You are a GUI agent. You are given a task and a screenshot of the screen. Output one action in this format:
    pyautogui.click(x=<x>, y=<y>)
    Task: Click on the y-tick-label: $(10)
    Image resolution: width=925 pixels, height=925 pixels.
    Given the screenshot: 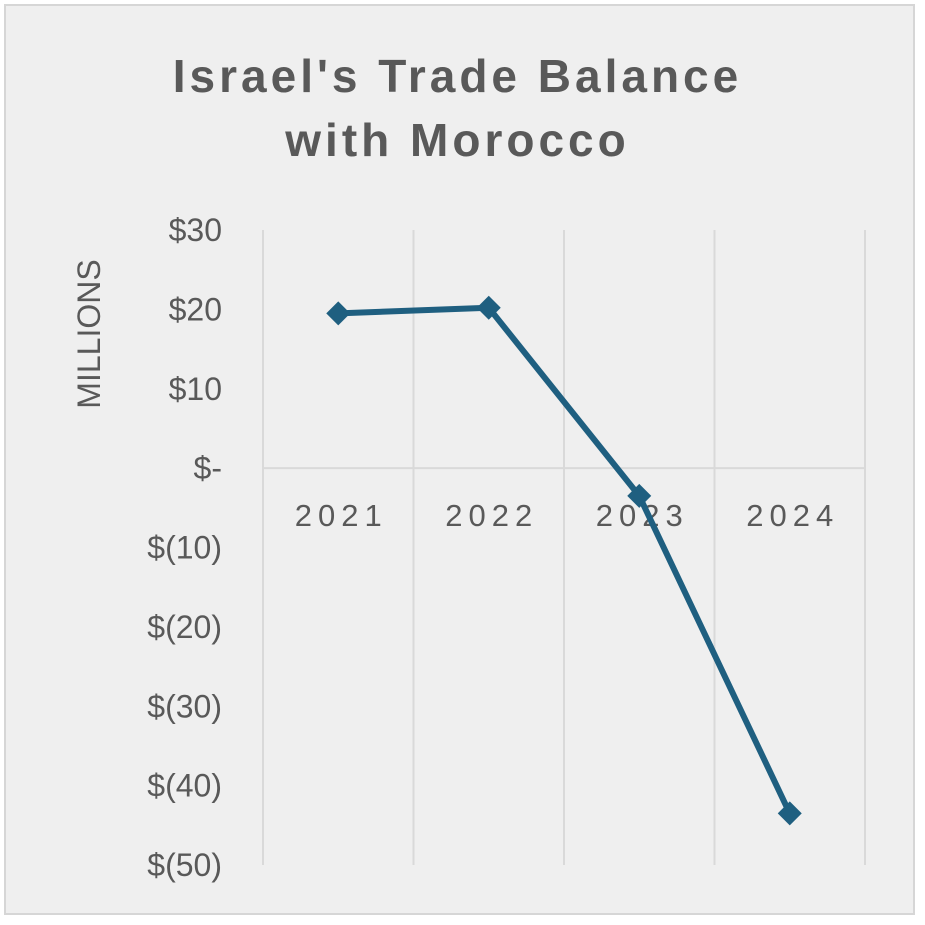 What is the action you would take?
    pyautogui.click(x=184, y=548)
    